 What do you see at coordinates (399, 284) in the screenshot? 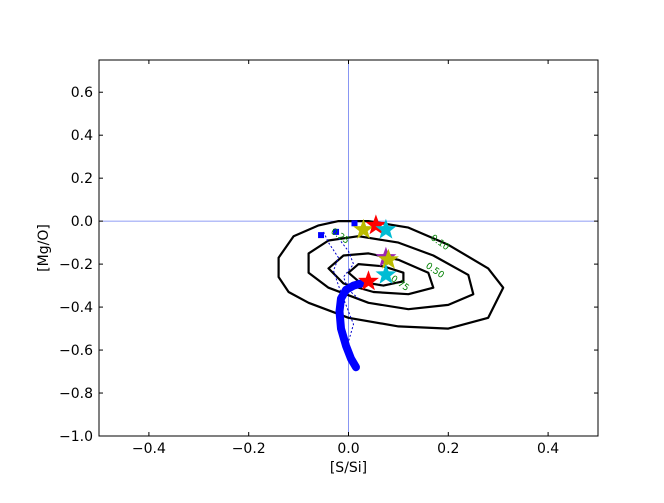
I see `contour-label-3: 0.75` at bounding box center [399, 284].